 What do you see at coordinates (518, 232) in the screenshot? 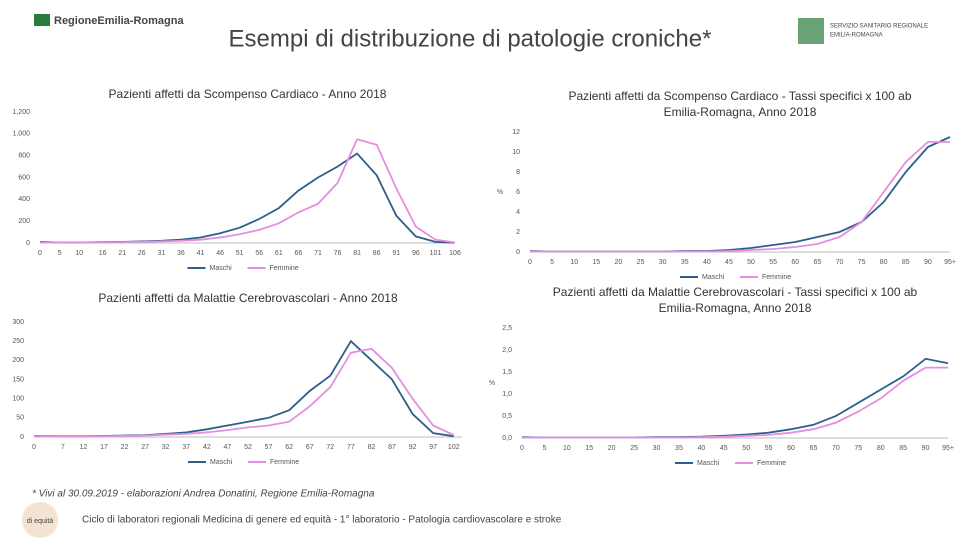
I see `y-tick-label: 2` at bounding box center [518, 232].